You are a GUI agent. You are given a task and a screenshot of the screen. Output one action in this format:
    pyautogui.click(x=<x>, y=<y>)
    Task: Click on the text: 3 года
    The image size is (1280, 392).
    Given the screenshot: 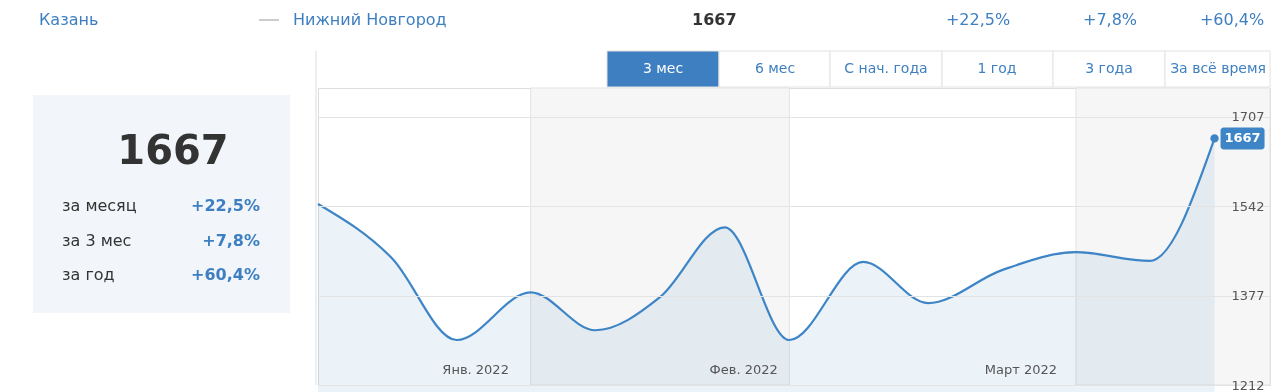 What is the action you would take?
    pyautogui.click(x=1109, y=68)
    